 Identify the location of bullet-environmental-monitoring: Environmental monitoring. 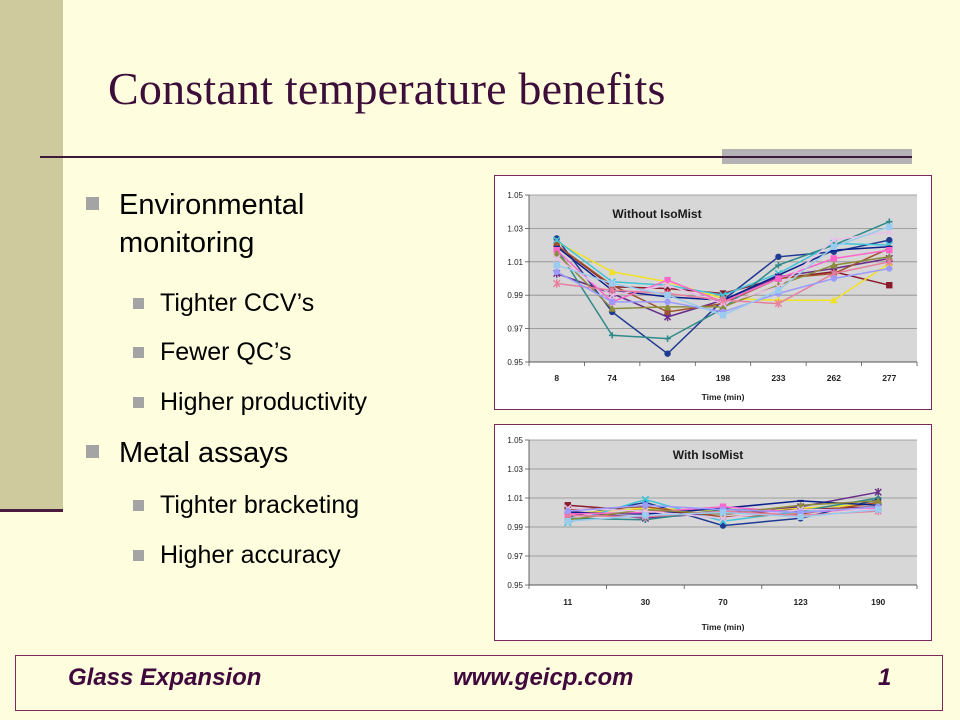
(247, 224).